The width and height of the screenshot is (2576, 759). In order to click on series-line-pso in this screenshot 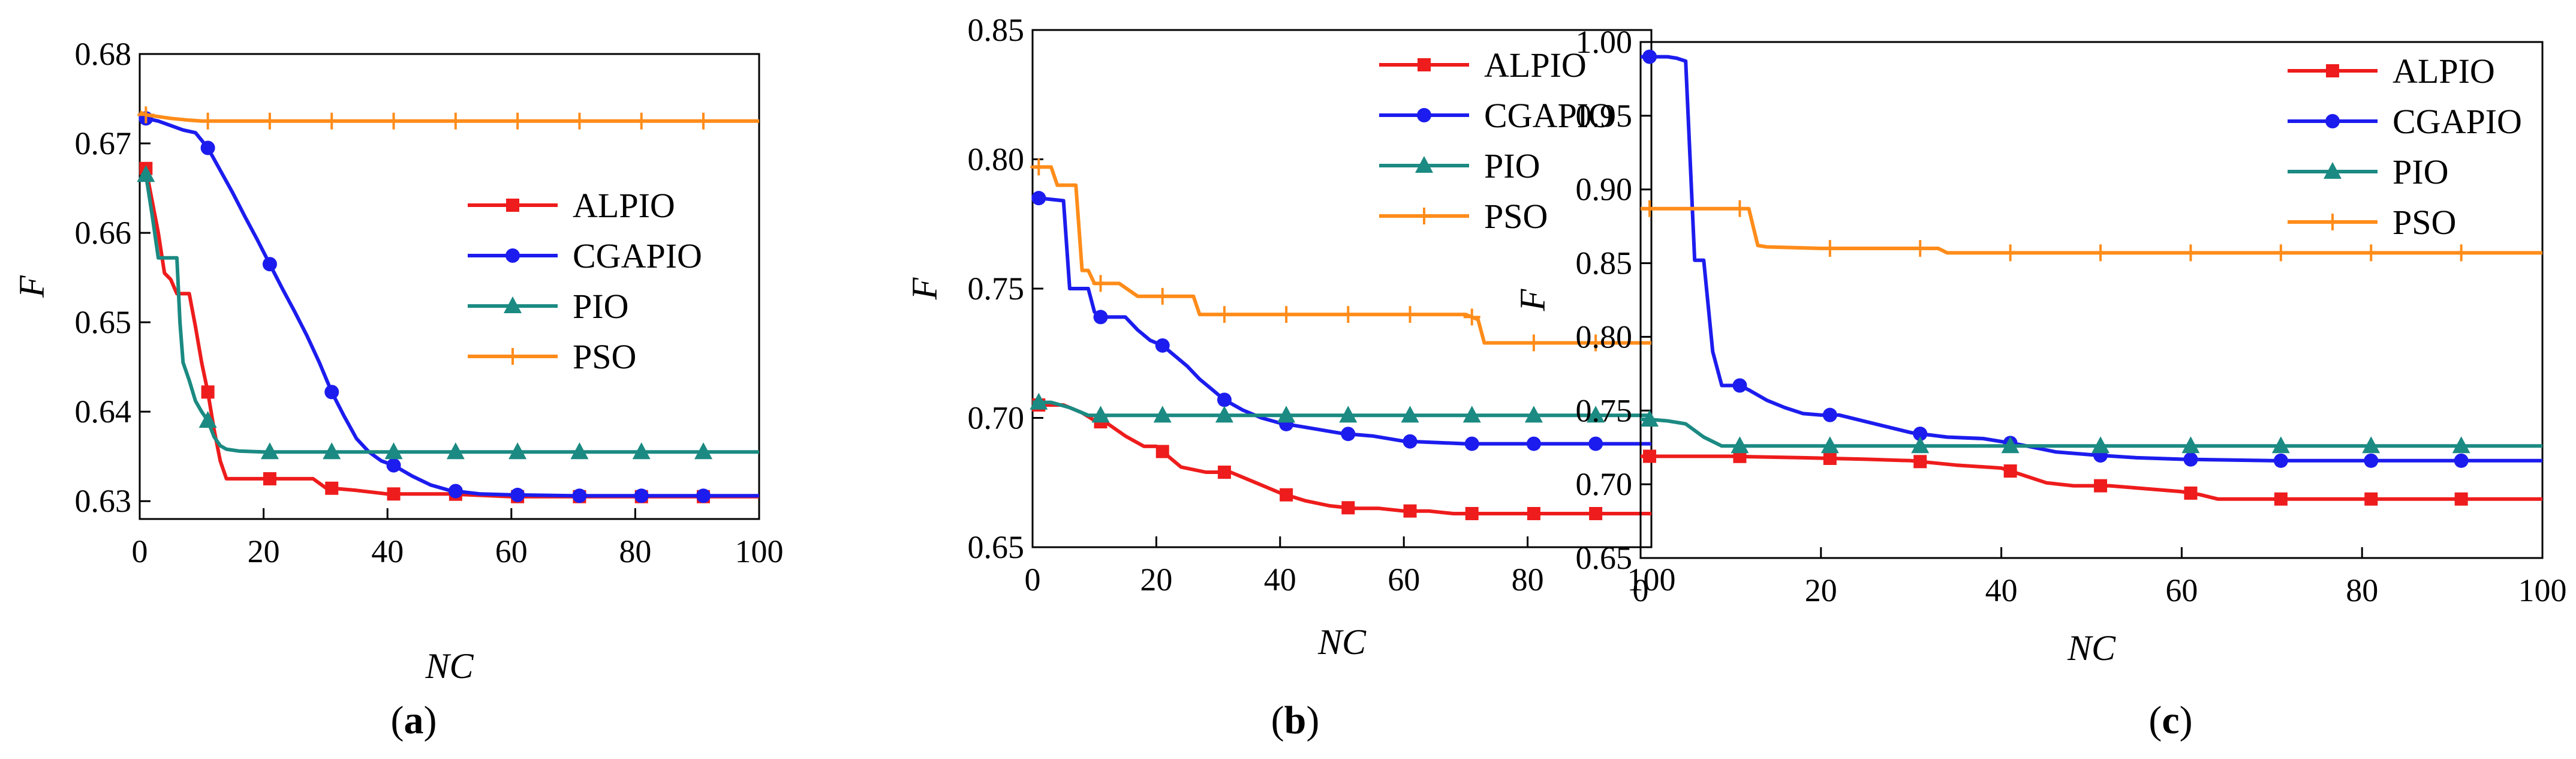, I will do `click(1342, 255)`.